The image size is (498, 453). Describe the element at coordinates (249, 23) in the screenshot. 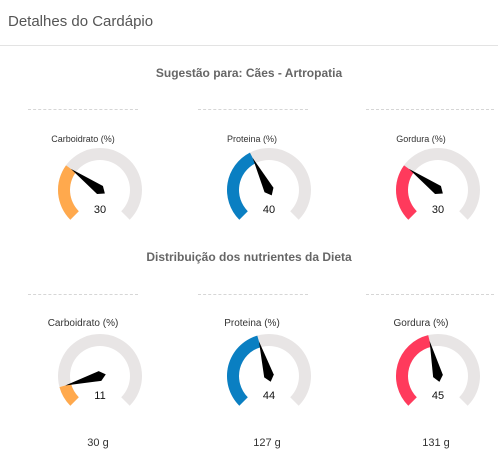

I see `panel-header: Detalhes do Cardápio` at that location.